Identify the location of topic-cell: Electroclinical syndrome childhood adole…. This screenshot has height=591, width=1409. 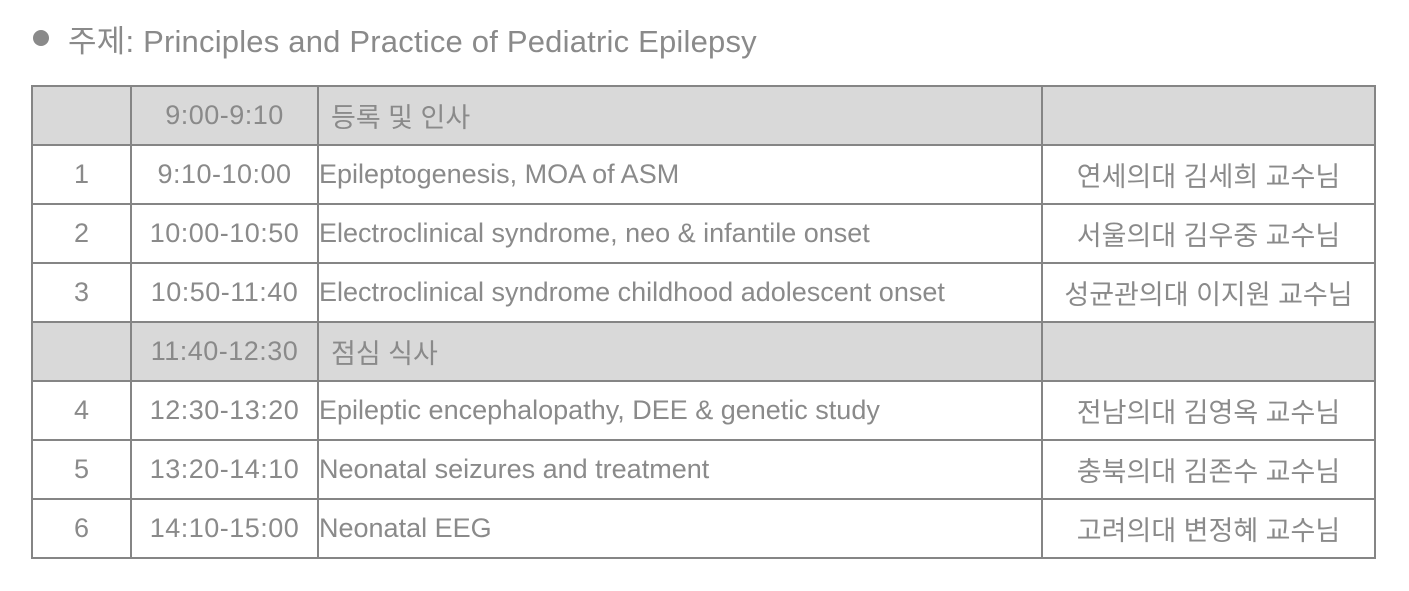
(680, 292).